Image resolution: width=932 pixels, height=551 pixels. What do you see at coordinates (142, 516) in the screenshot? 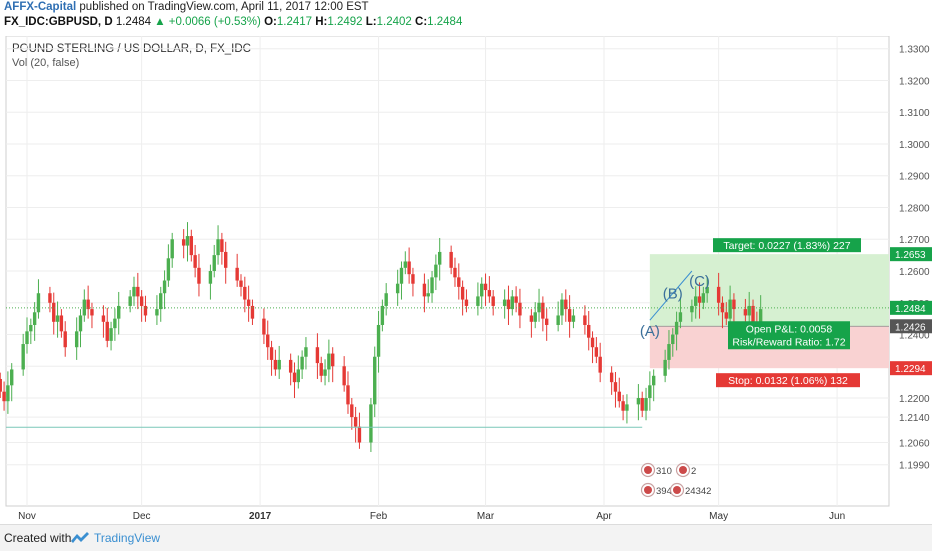
I see `x-tick-label: Dec` at bounding box center [142, 516].